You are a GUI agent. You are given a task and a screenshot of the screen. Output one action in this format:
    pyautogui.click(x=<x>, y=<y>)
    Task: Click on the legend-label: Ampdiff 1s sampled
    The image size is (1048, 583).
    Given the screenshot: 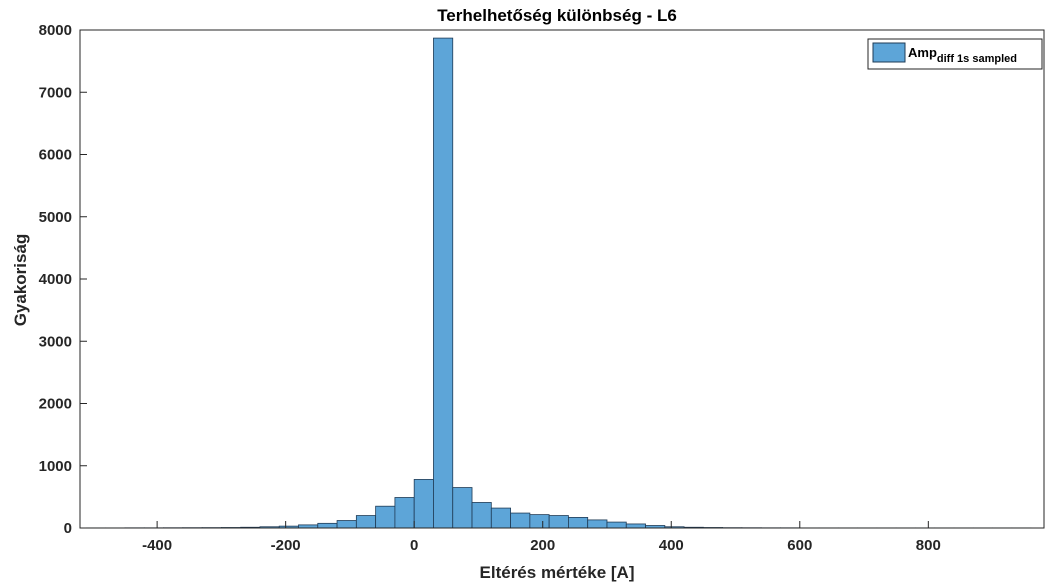 What is the action you would take?
    pyautogui.click(x=962, y=55)
    